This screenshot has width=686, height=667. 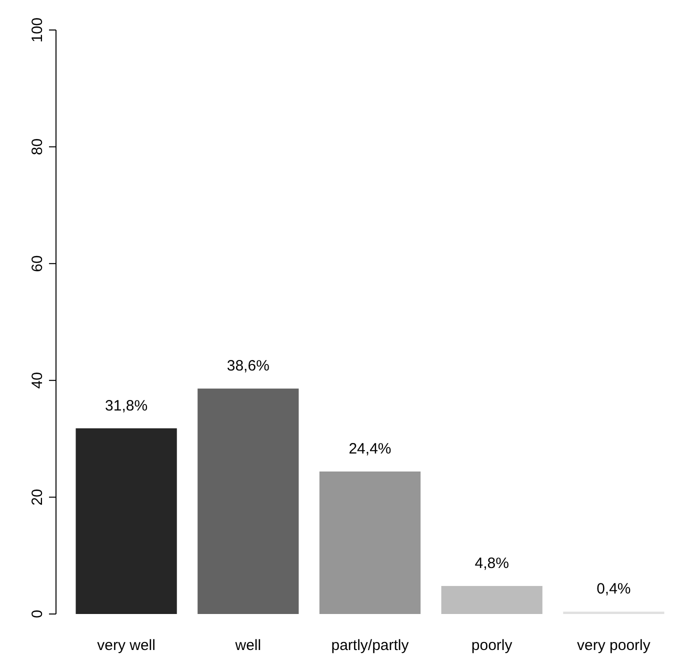 I want to click on data-label: 0,4%, so click(x=613, y=589).